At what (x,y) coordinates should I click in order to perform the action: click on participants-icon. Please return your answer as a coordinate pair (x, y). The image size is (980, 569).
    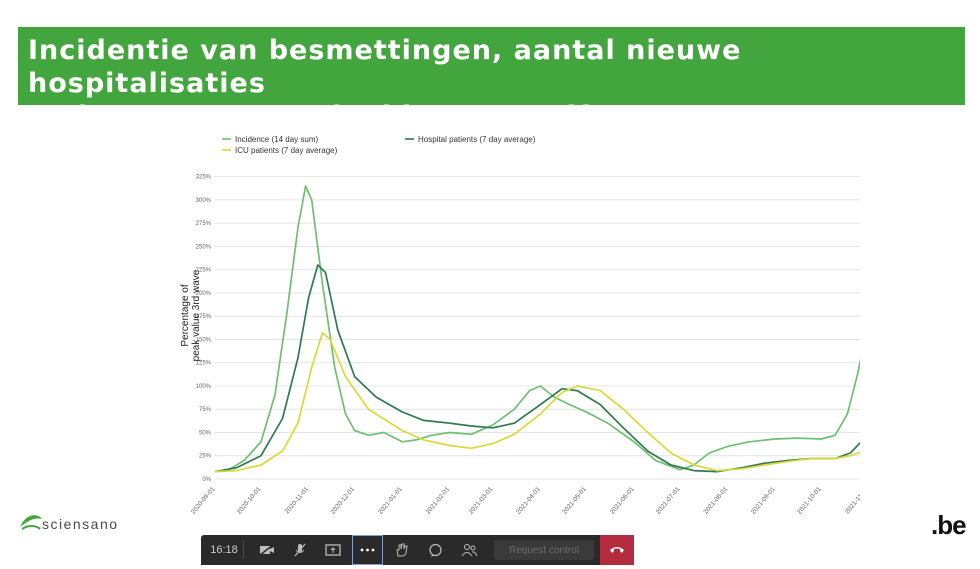
    Looking at the image, I should click on (469, 550).